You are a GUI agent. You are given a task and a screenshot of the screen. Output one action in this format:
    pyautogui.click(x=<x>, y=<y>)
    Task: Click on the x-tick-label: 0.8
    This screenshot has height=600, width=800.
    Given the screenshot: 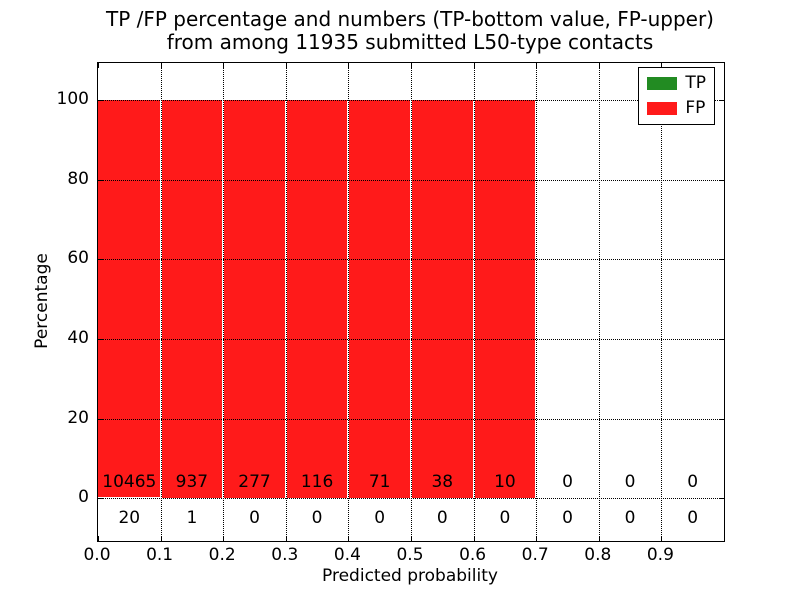 What is the action you would take?
    pyautogui.click(x=598, y=555)
    